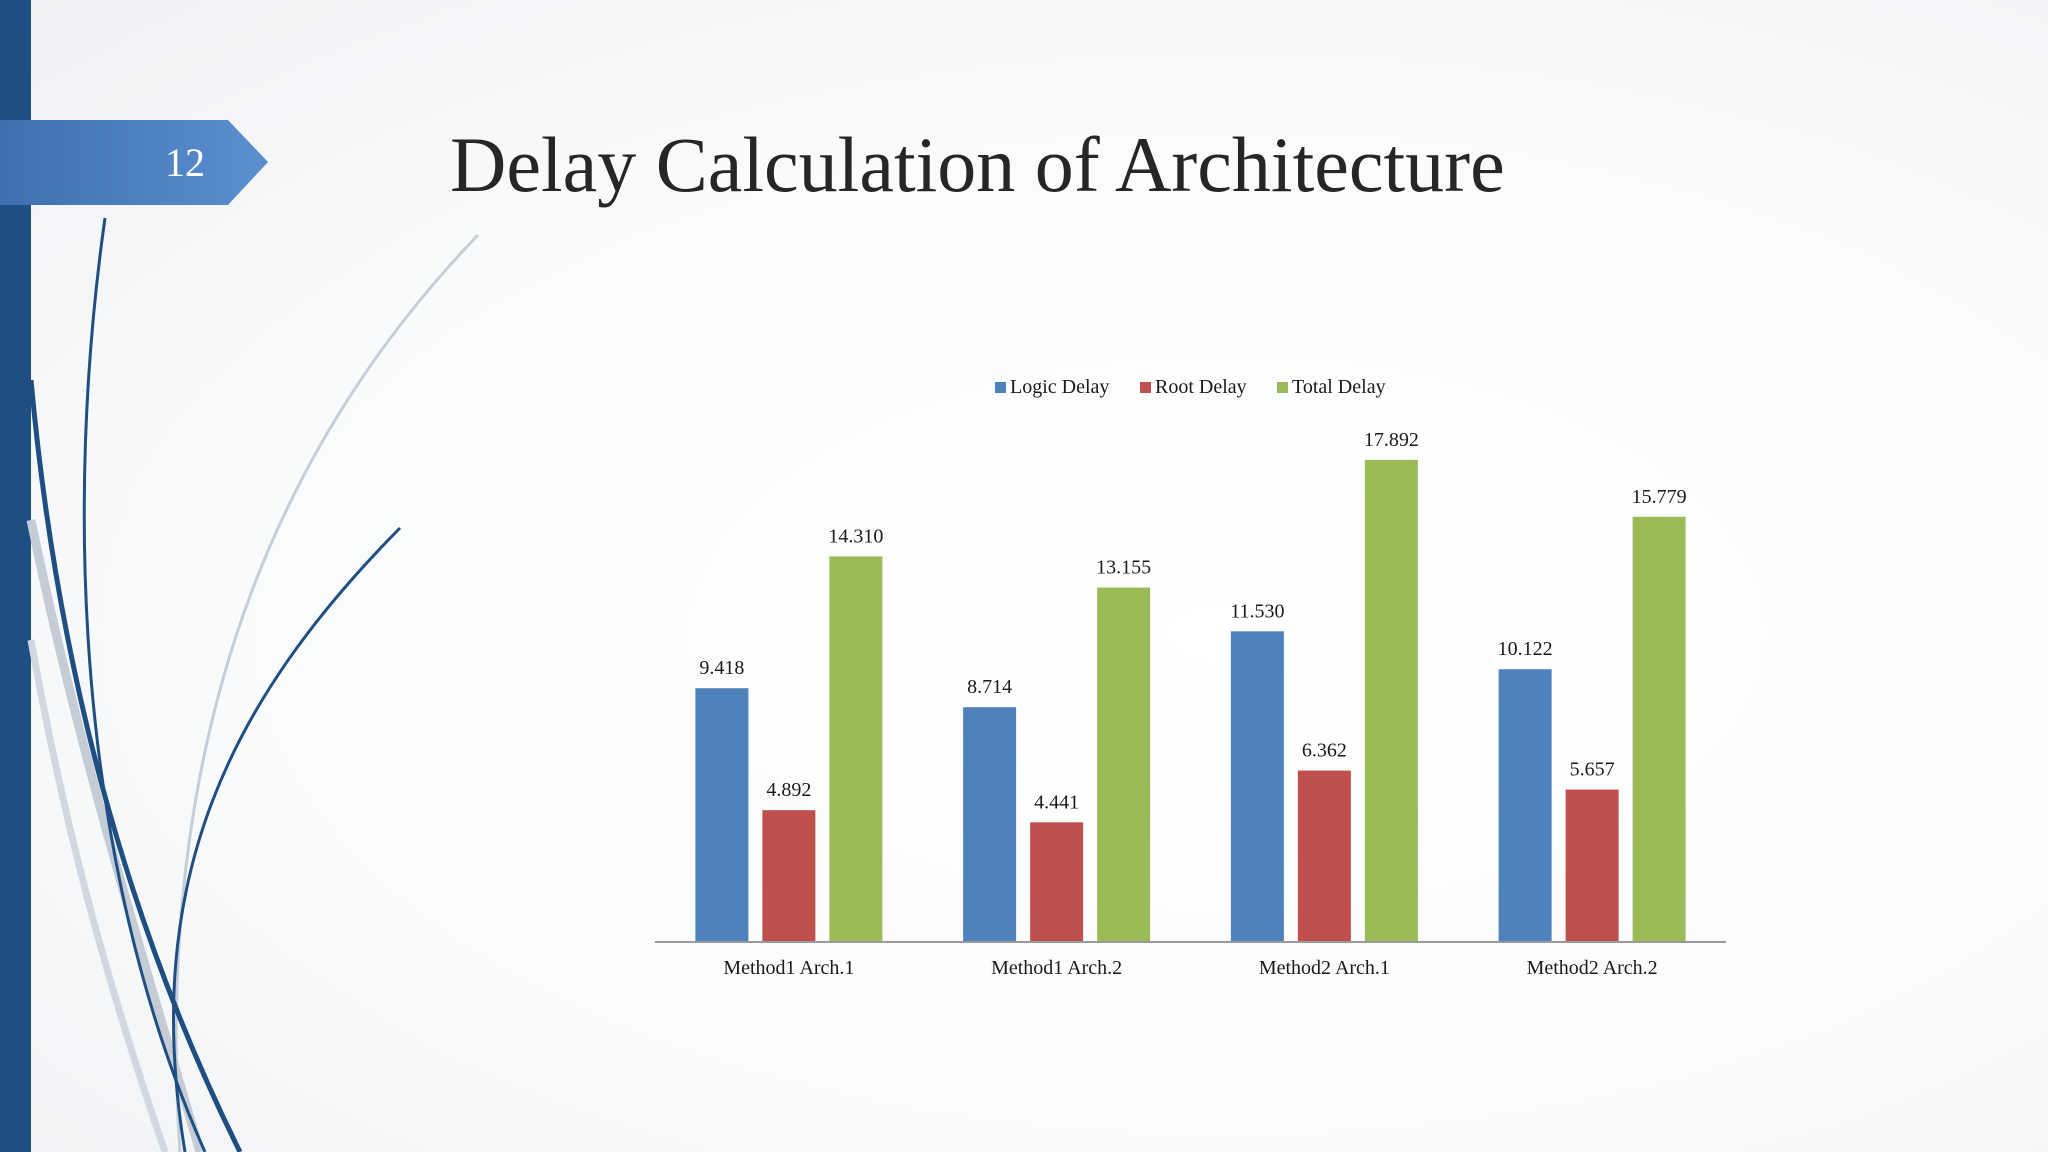 The image size is (2048, 1152). Describe the element at coordinates (1324, 968) in the screenshot. I see `category-label: Method2 Arch.1` at that location.